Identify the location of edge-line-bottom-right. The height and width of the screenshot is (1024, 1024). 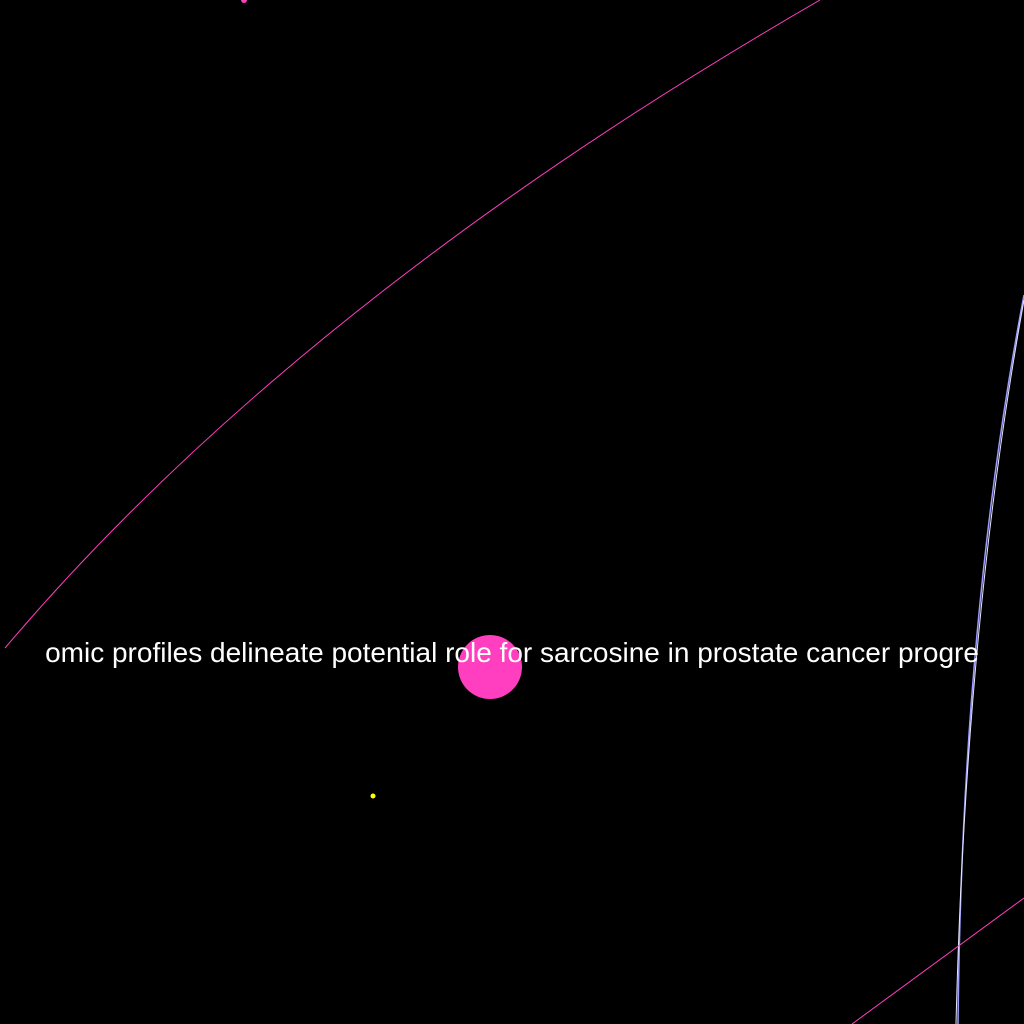
(937, 960).